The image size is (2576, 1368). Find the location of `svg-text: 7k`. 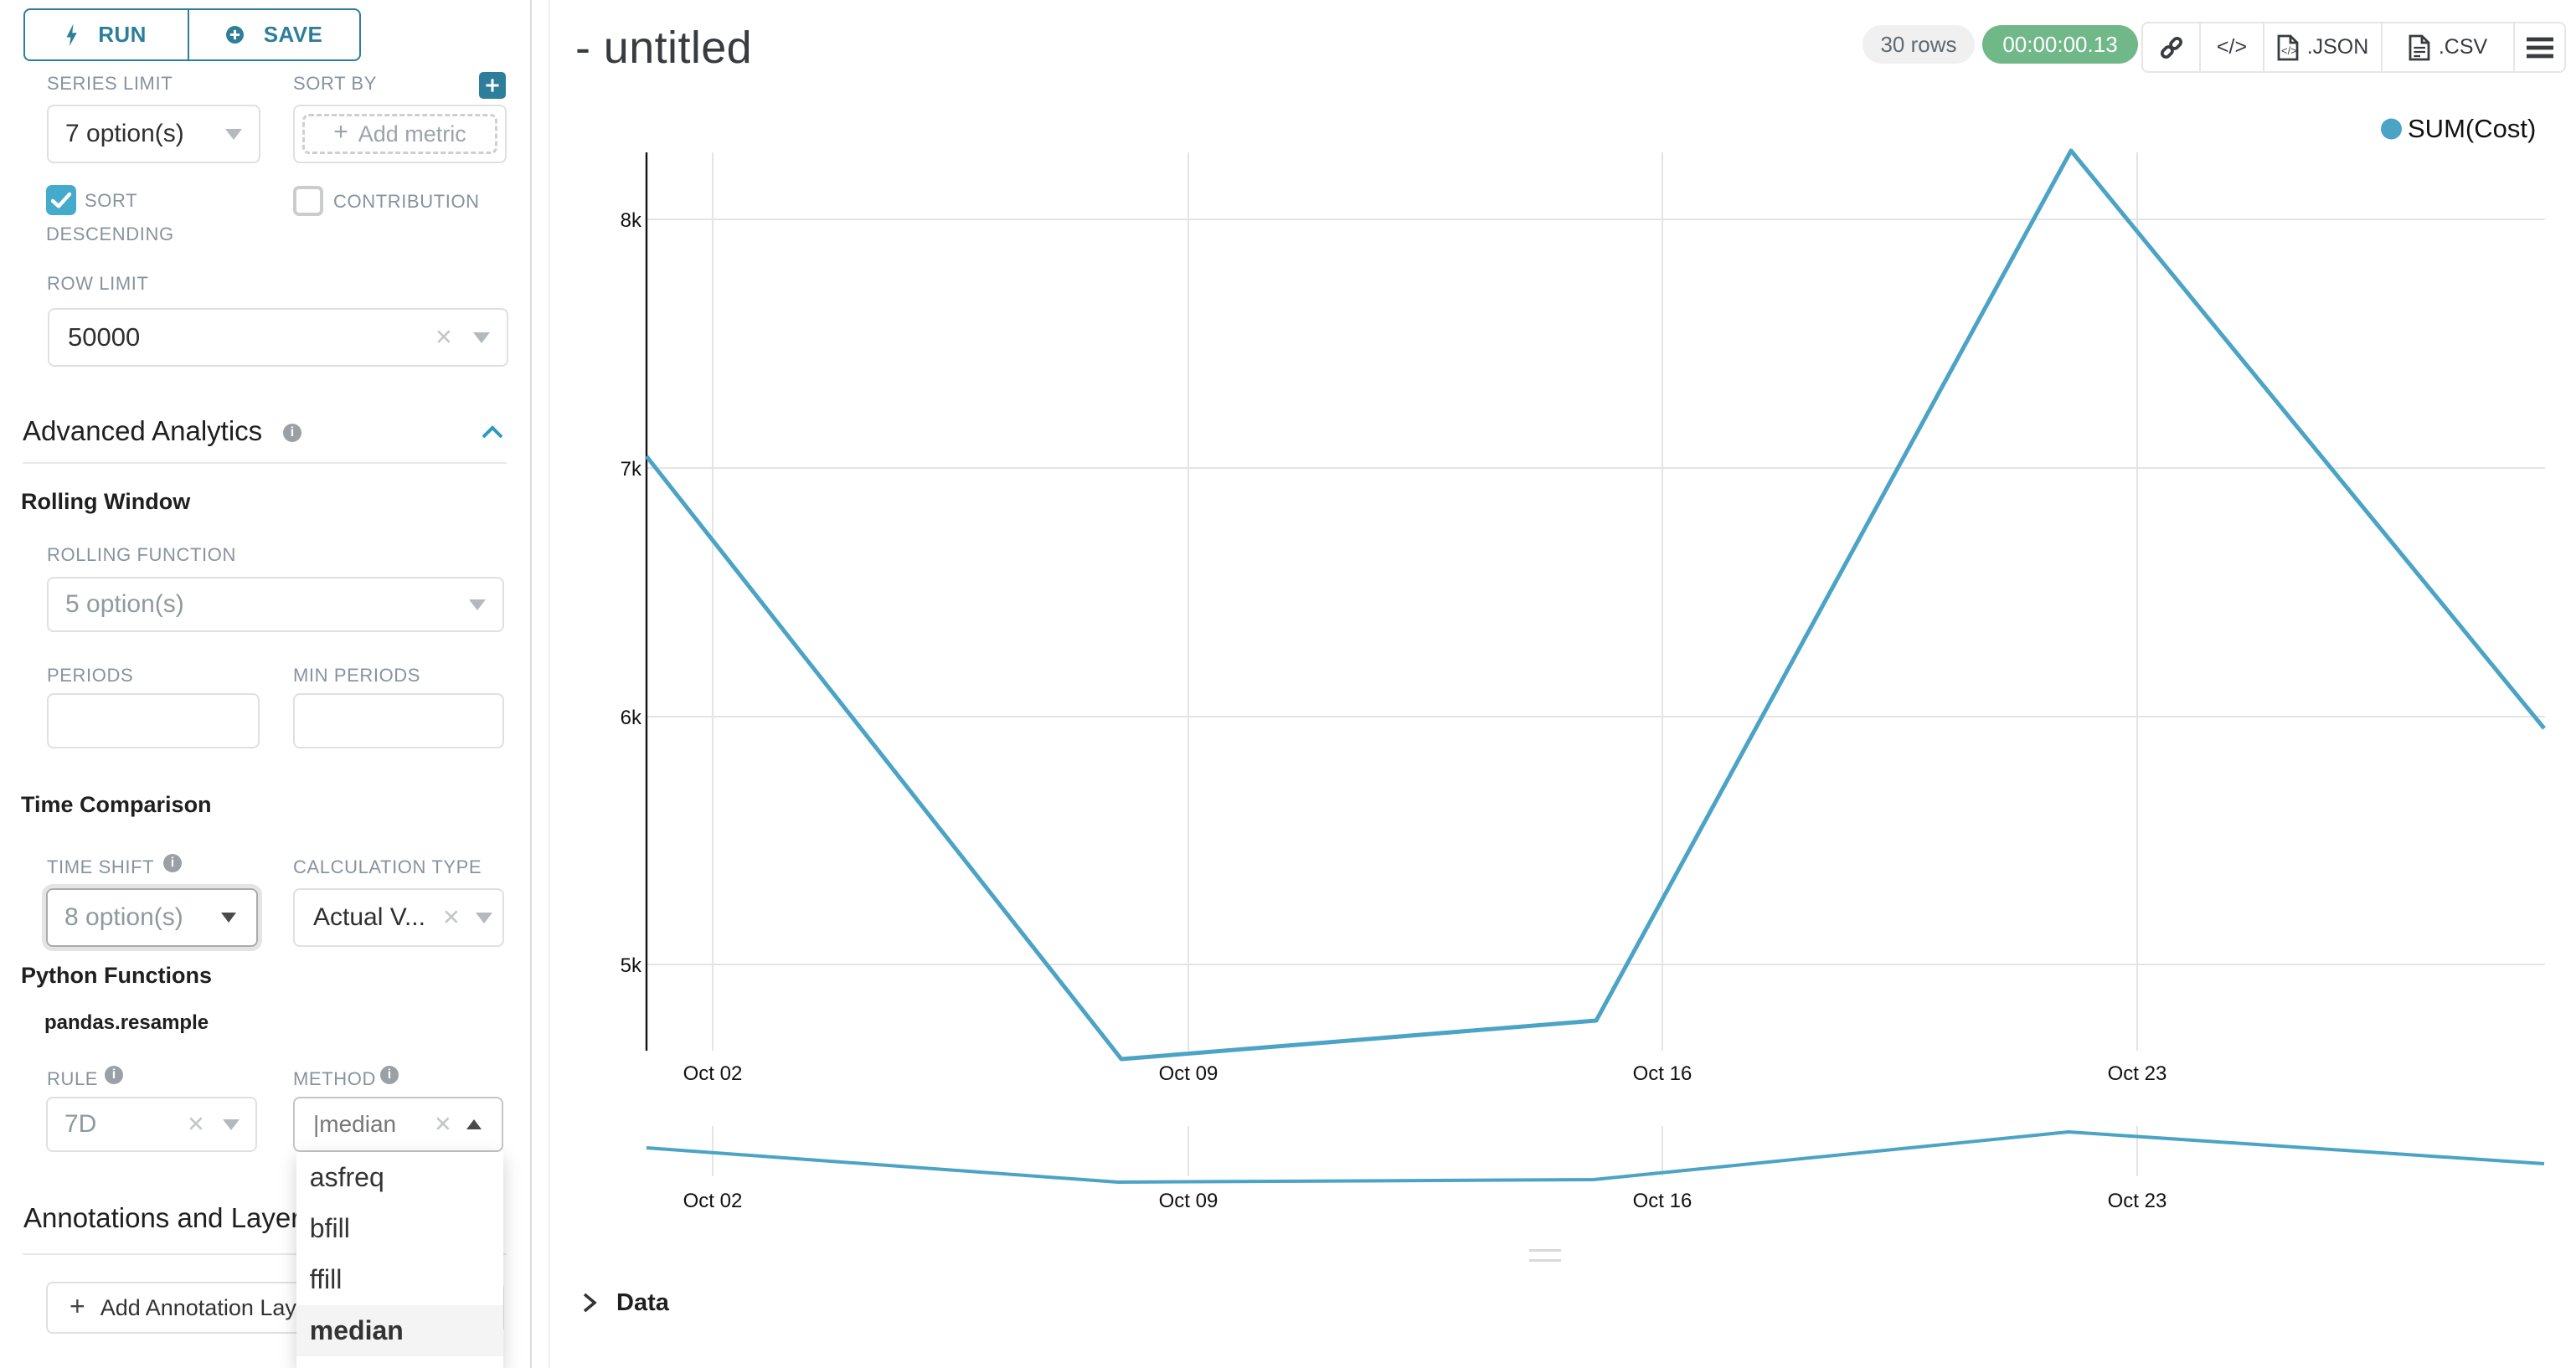

svg-text: 7k is located at coordinates (631, 469).